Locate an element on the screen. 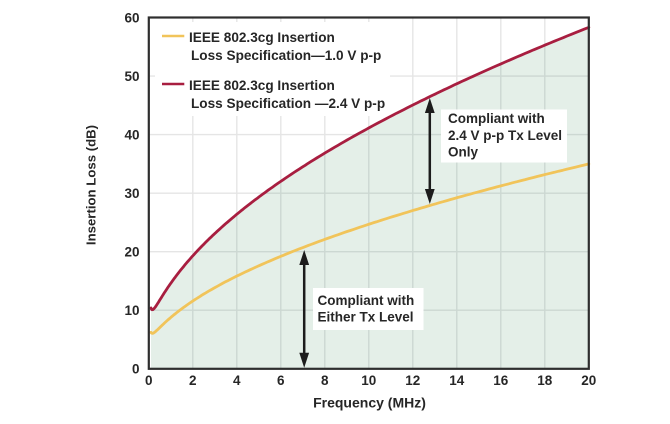  svg-text: 12 is located at coordinates (412, 380).